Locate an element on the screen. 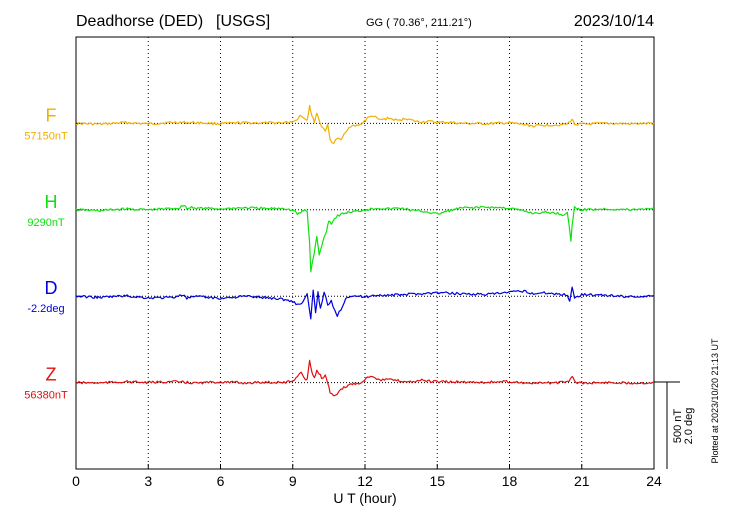  series-name-f: F is located at coordinates (51, 115).